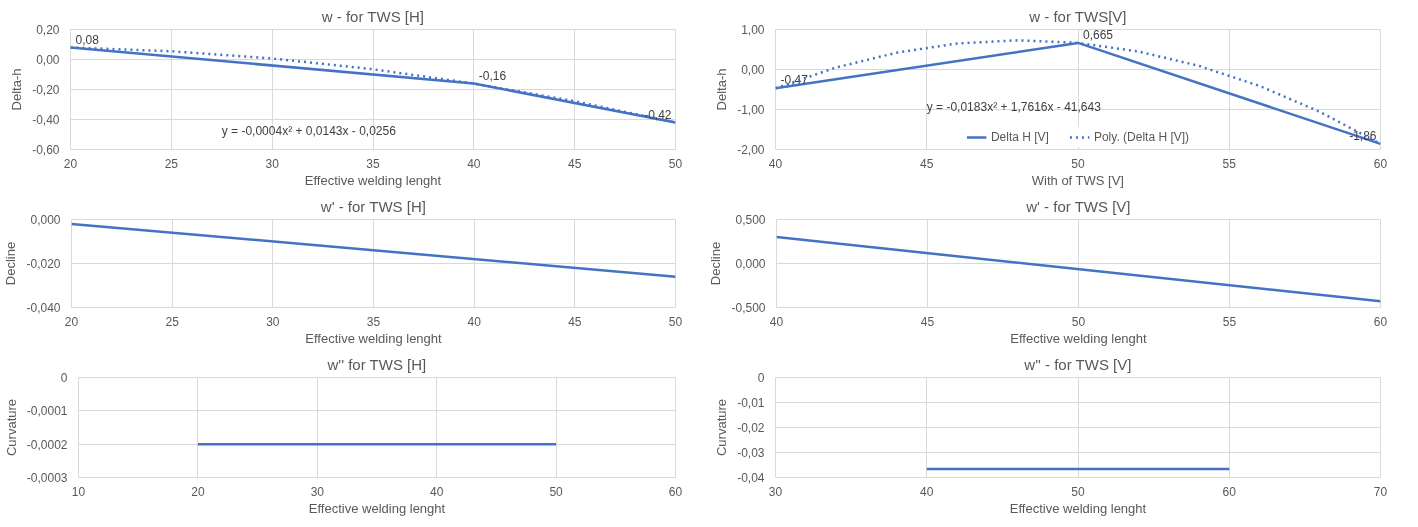 The width and height of the screenshot is (1418, 527). I want to click on chart-title: w - for TWS [H], so click(372, 16).